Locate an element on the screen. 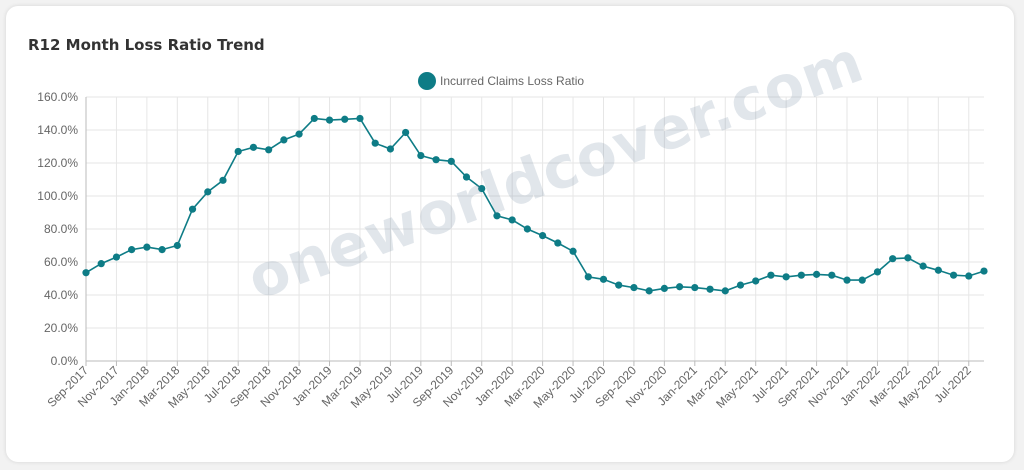 Image resolution: width=1024 pixels, height=470 pixels. y-tick-label: 140.0% is located at coordinates (57, 130).